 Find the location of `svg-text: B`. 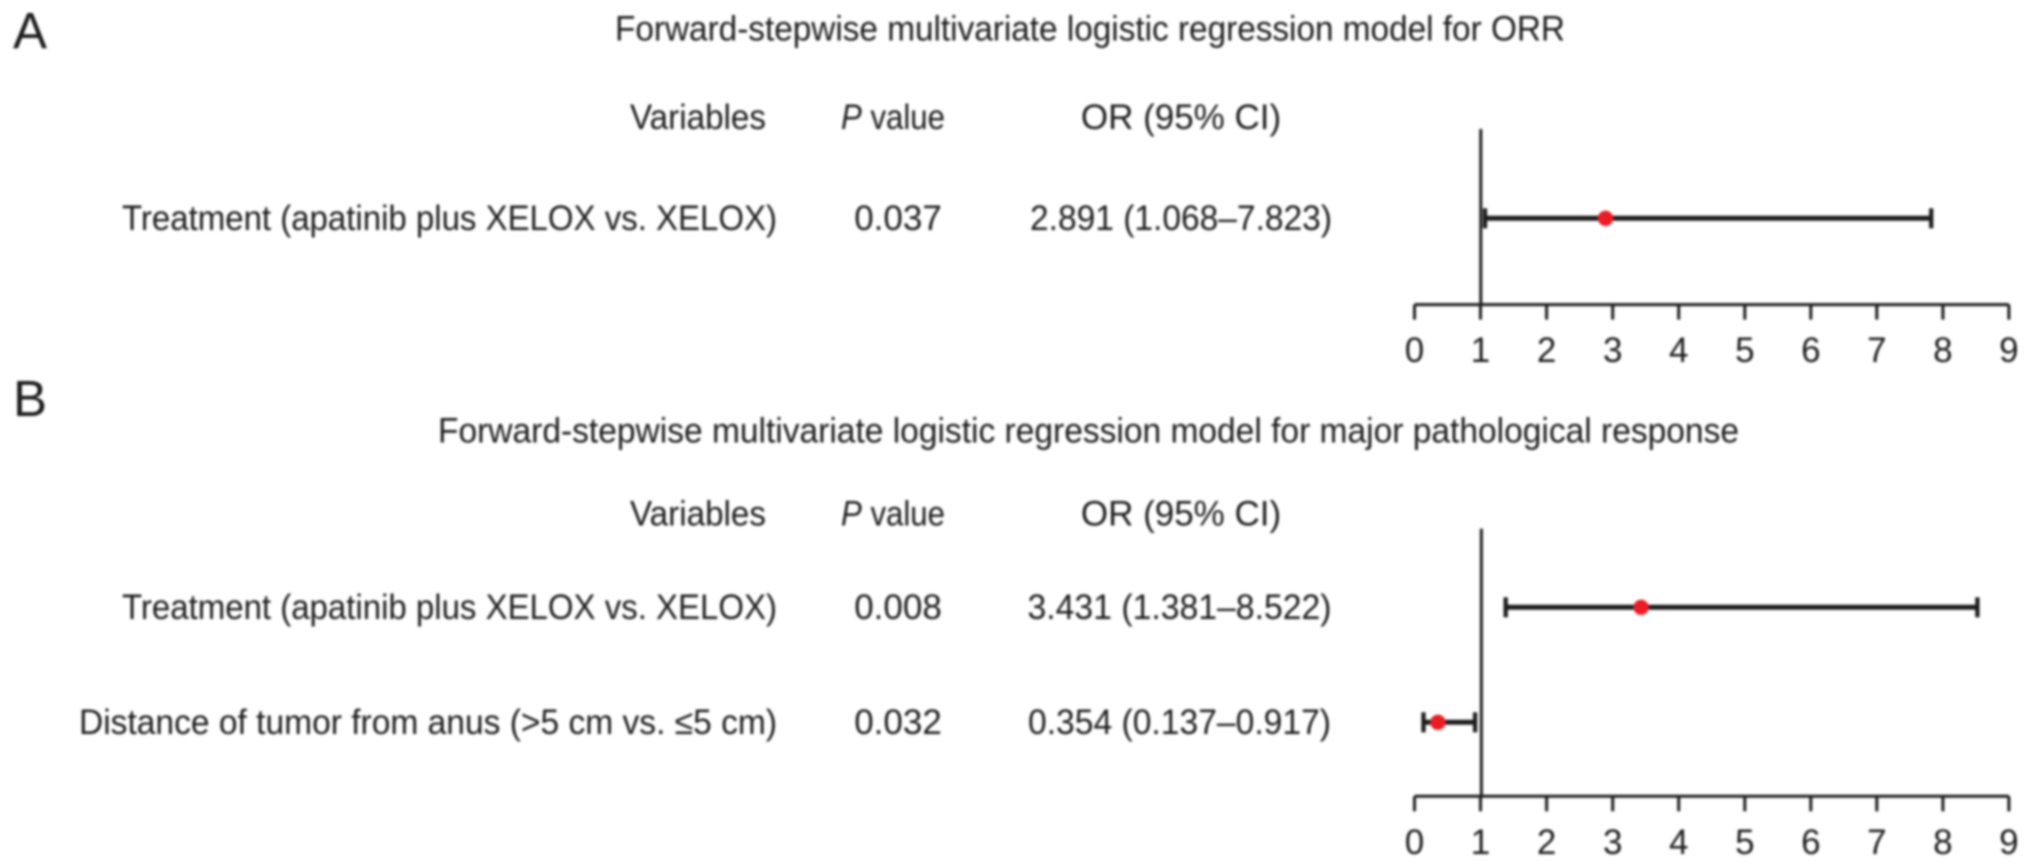

svg-text: B is located at coordinates (30, 398).